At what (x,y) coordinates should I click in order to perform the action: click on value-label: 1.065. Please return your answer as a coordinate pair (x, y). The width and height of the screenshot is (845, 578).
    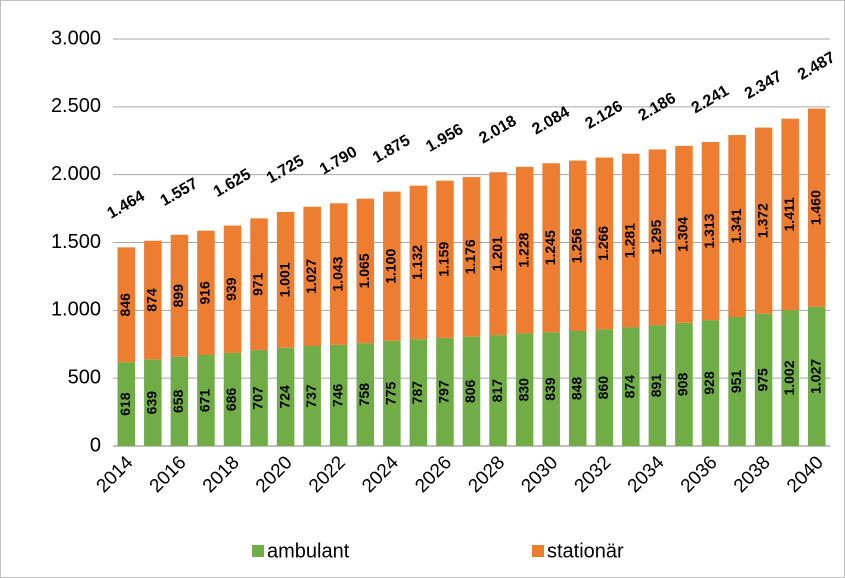
    Looking at the image, I should click on (364, 270).